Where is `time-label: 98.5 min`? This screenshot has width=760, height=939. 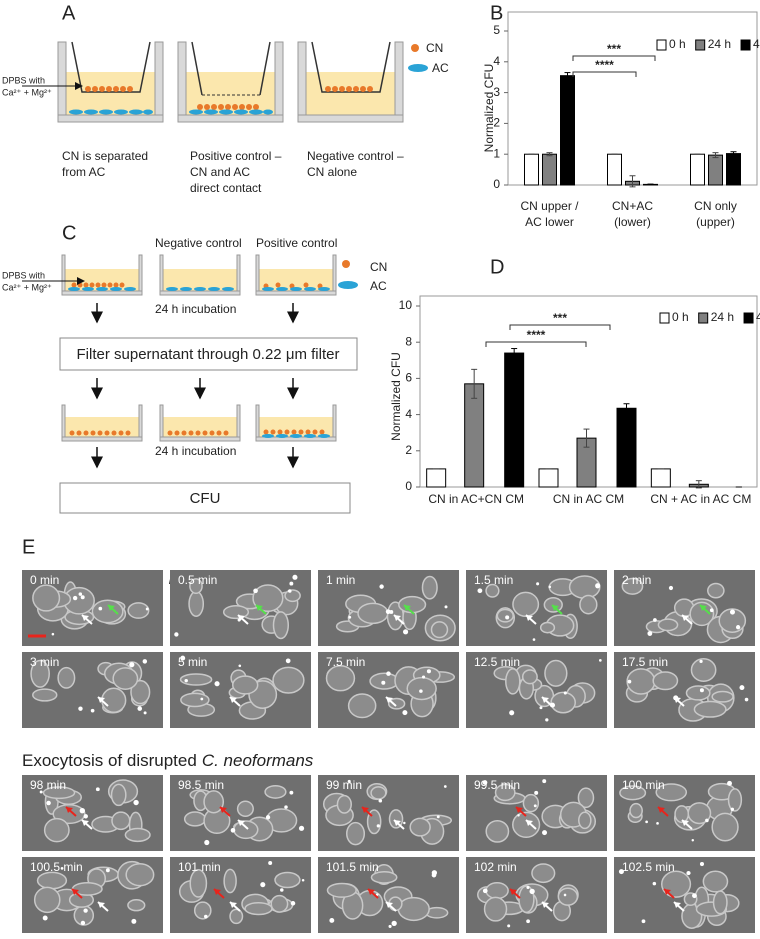
time-label: 98.5 min is located at coordinates (201, 785).